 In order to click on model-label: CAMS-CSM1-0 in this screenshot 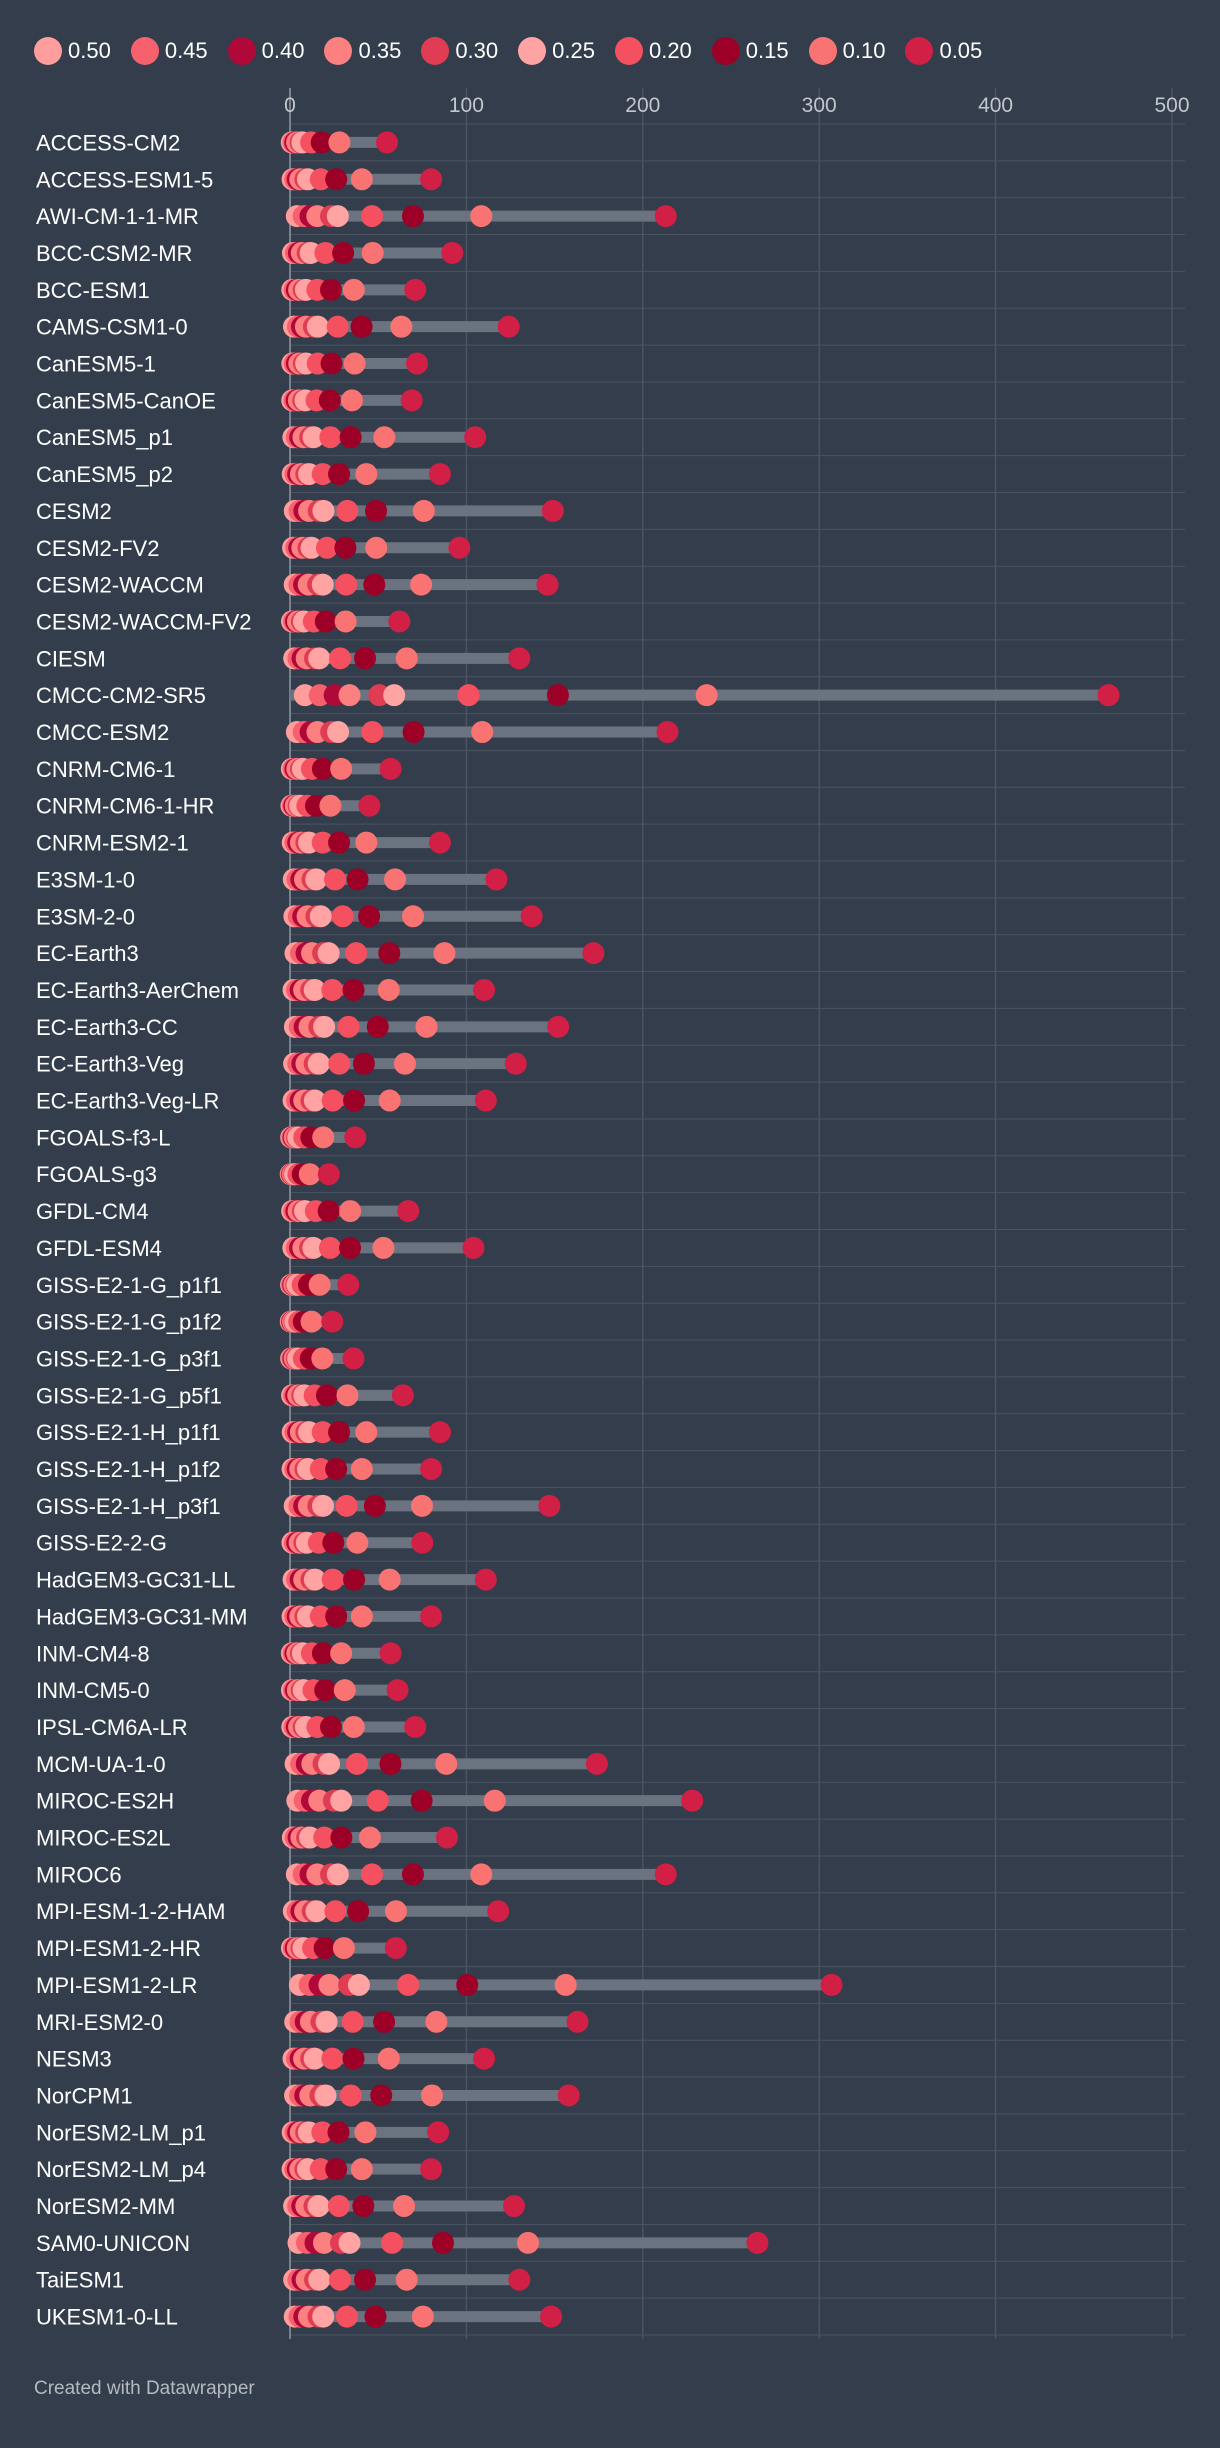, I will do `click(112, 327)`.